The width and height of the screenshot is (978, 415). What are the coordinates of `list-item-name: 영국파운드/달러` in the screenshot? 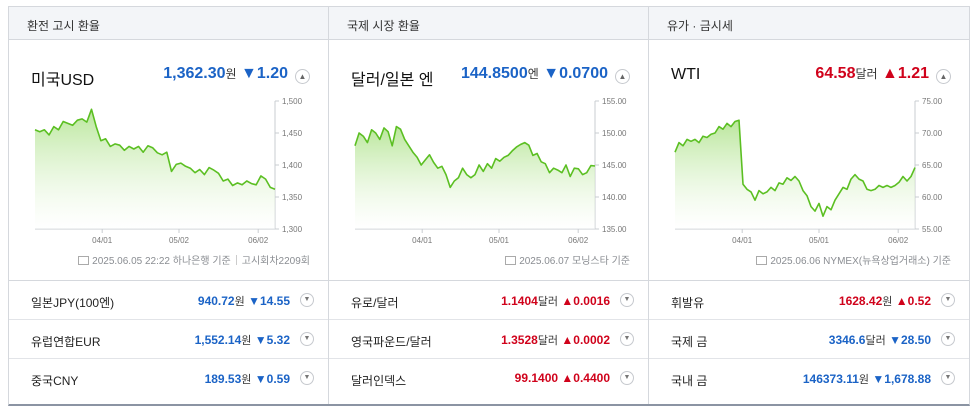 It's located at (391, 342).